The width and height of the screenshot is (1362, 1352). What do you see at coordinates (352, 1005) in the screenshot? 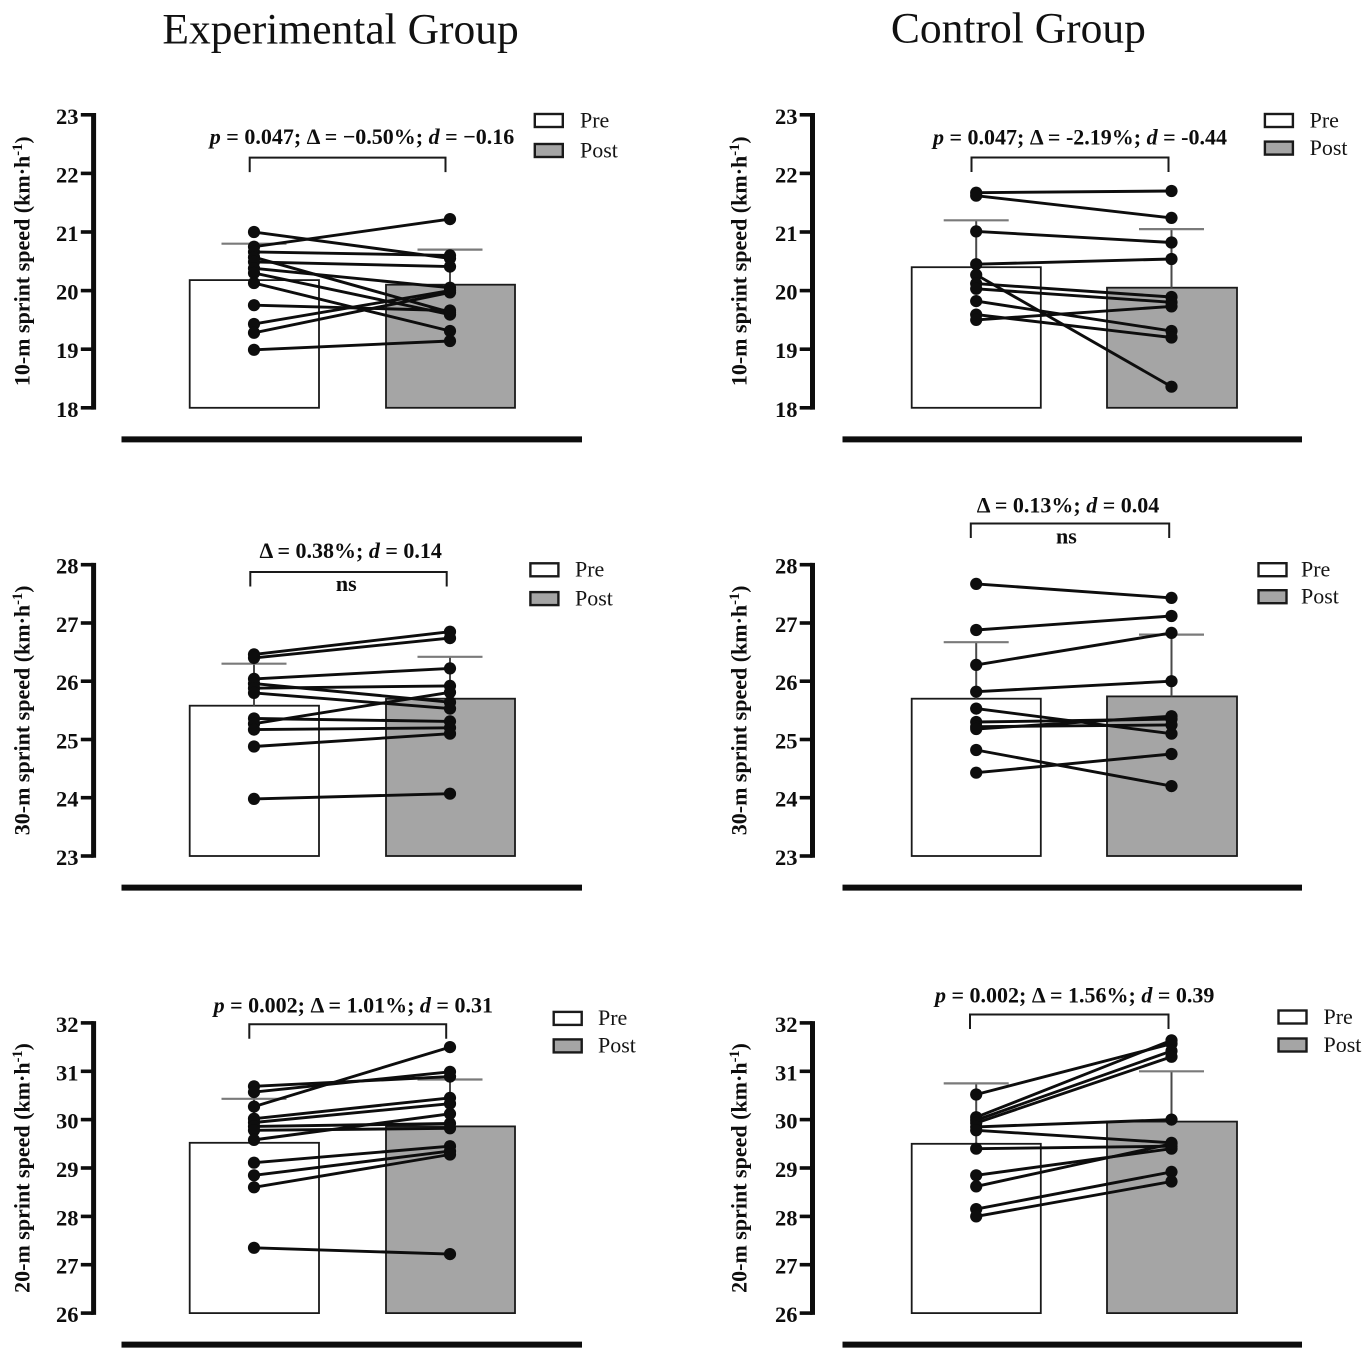
I see `svg-text: p = 0.002; Δ = 1.01%; d = 0.31` at bounding box center [352, 1005].